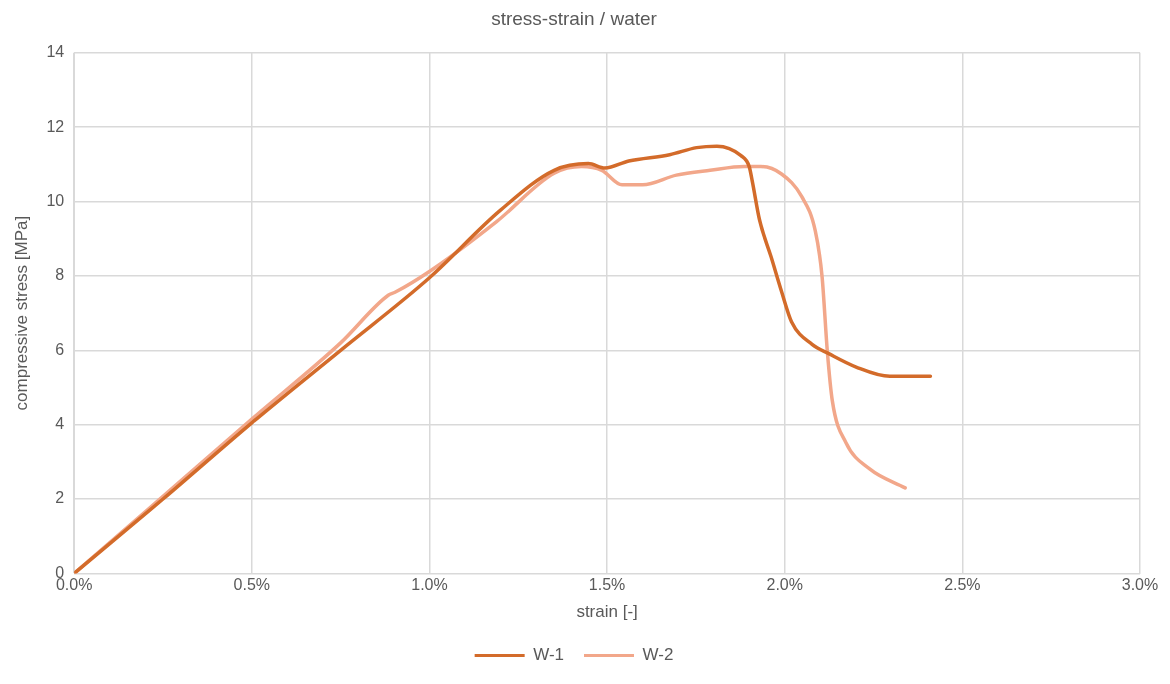 This screenshot has width=1170, height=684. What do you see at coordinates (60, 498) in the screenshot?
I see `y-tick-label: 2` at bounding box center [60, 498].